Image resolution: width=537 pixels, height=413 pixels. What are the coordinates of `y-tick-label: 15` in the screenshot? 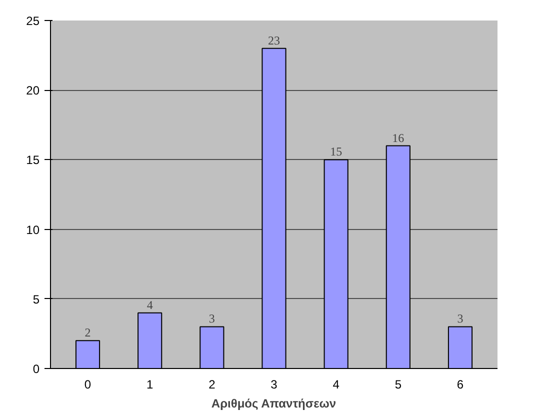 It's located at (33, 160).